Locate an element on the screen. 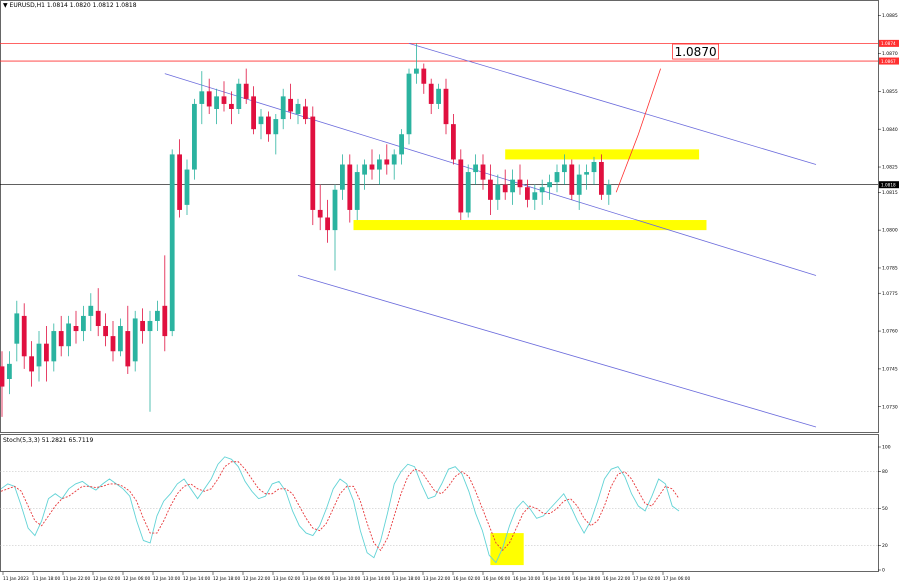 Image resolution: width=900 pixels, height=585 pixels. stochastic-axis-label: 80 is located at coordinates (885, 472).